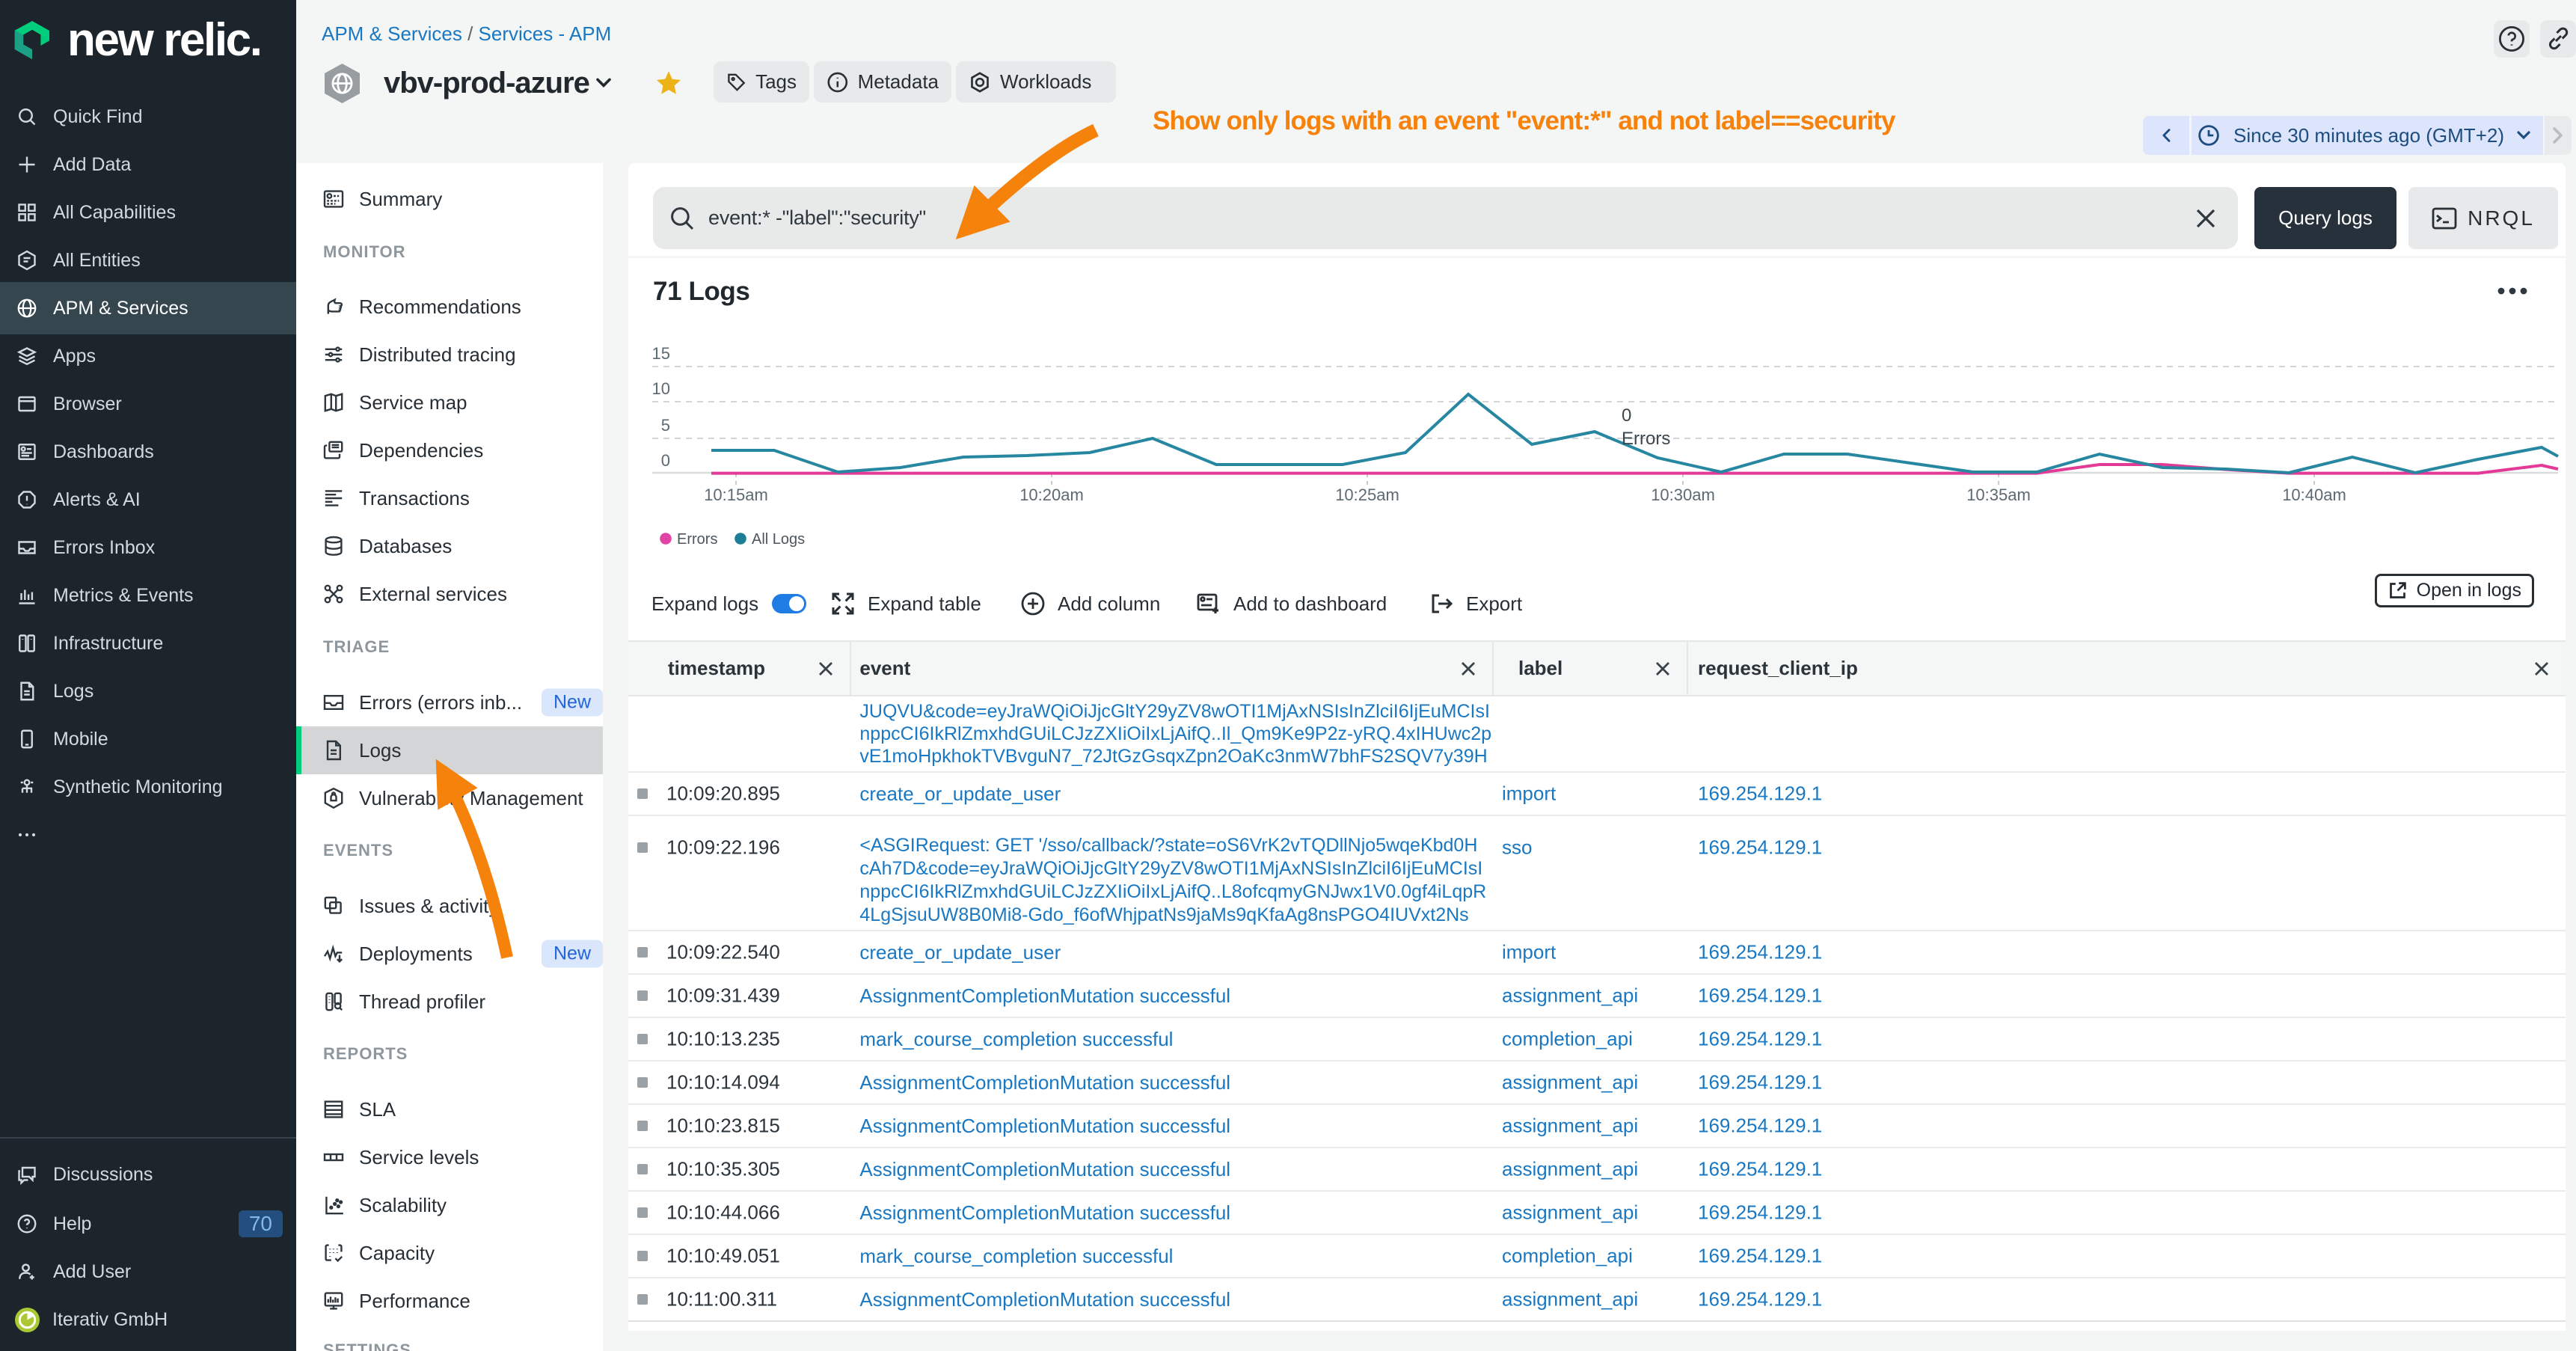 The image size is (2576, 1351). I want to click on svg-text: 10:15am, so click(736, 495).